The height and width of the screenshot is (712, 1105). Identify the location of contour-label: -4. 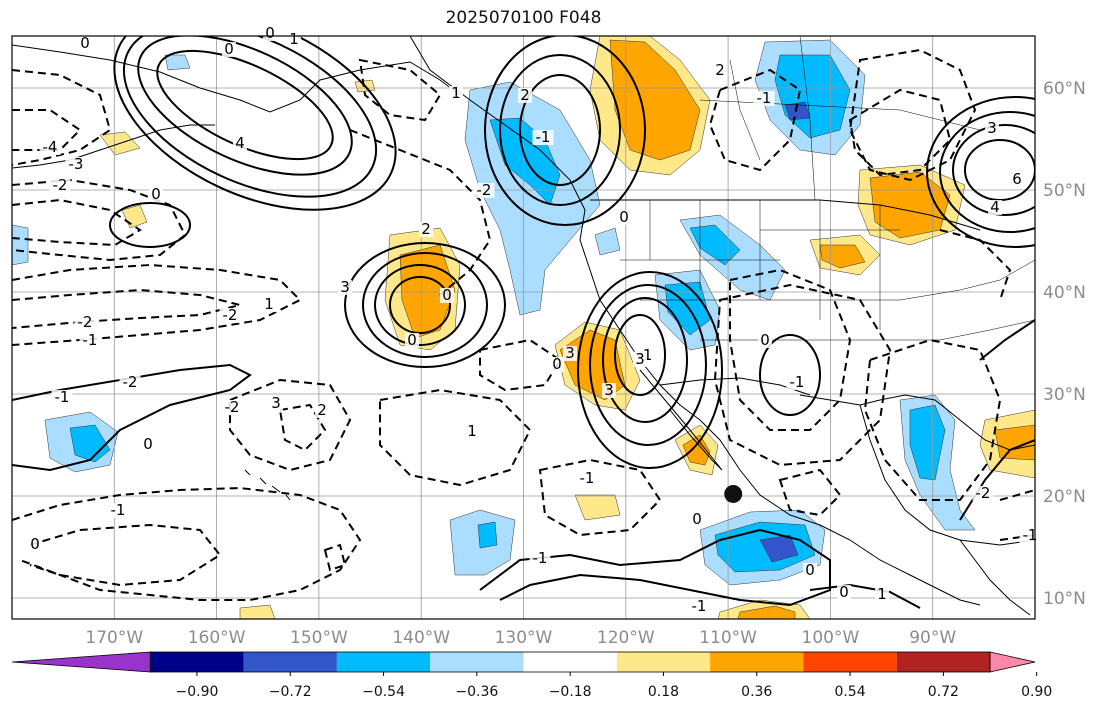
(50, 147).